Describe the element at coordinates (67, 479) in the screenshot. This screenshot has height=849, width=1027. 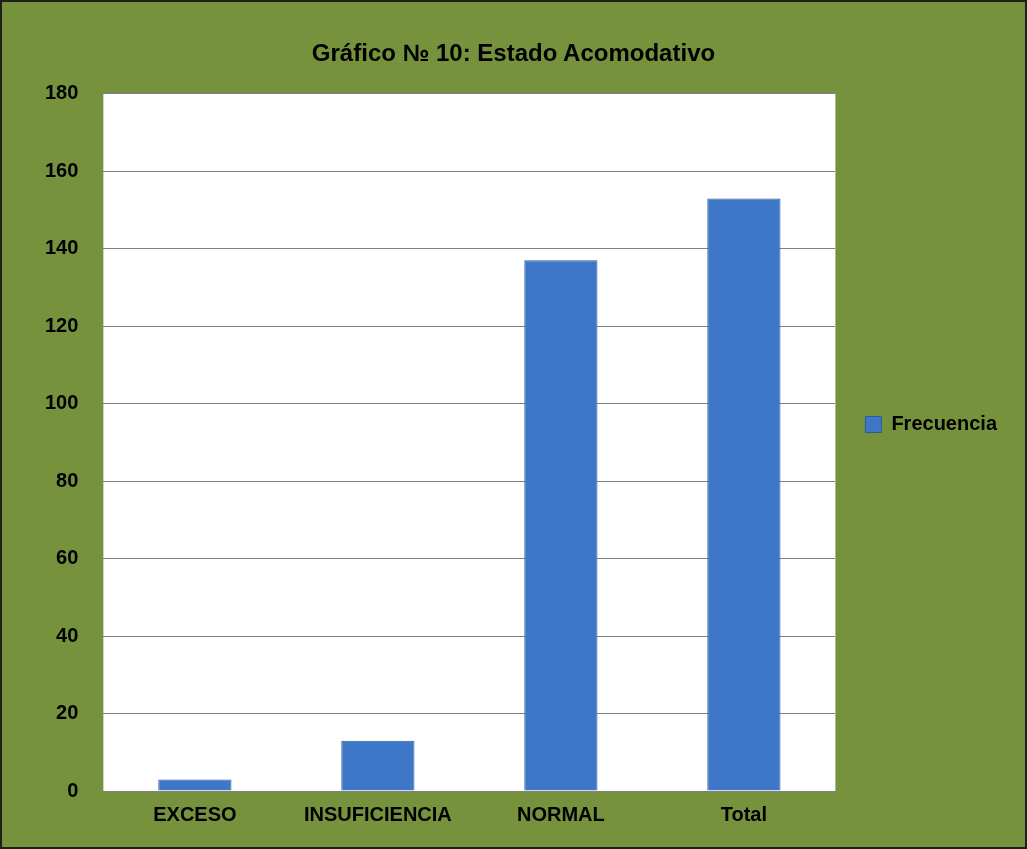
I see `y-tick-label: 80` at that location.